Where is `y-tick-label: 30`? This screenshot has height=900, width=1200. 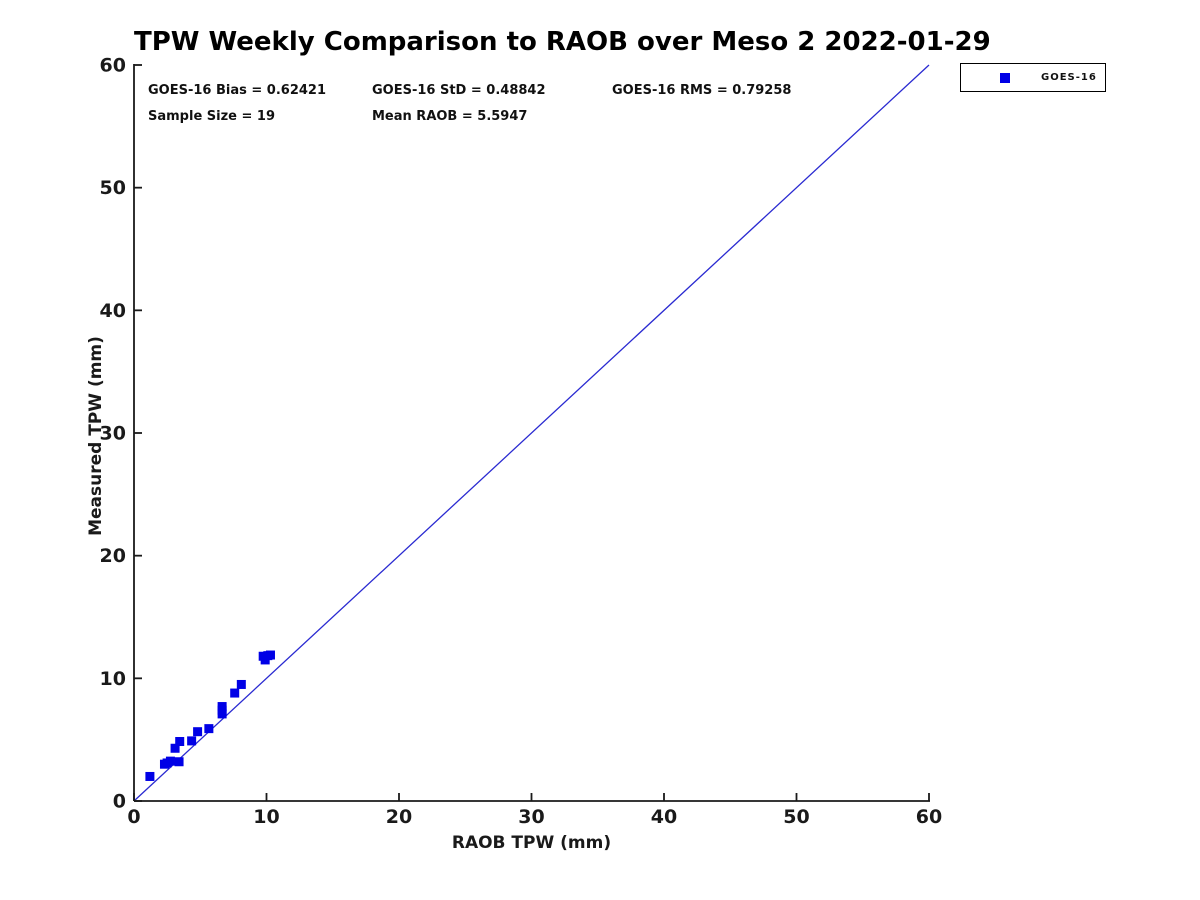 y-tick-label: 30 is located at coordinates (113, 434).